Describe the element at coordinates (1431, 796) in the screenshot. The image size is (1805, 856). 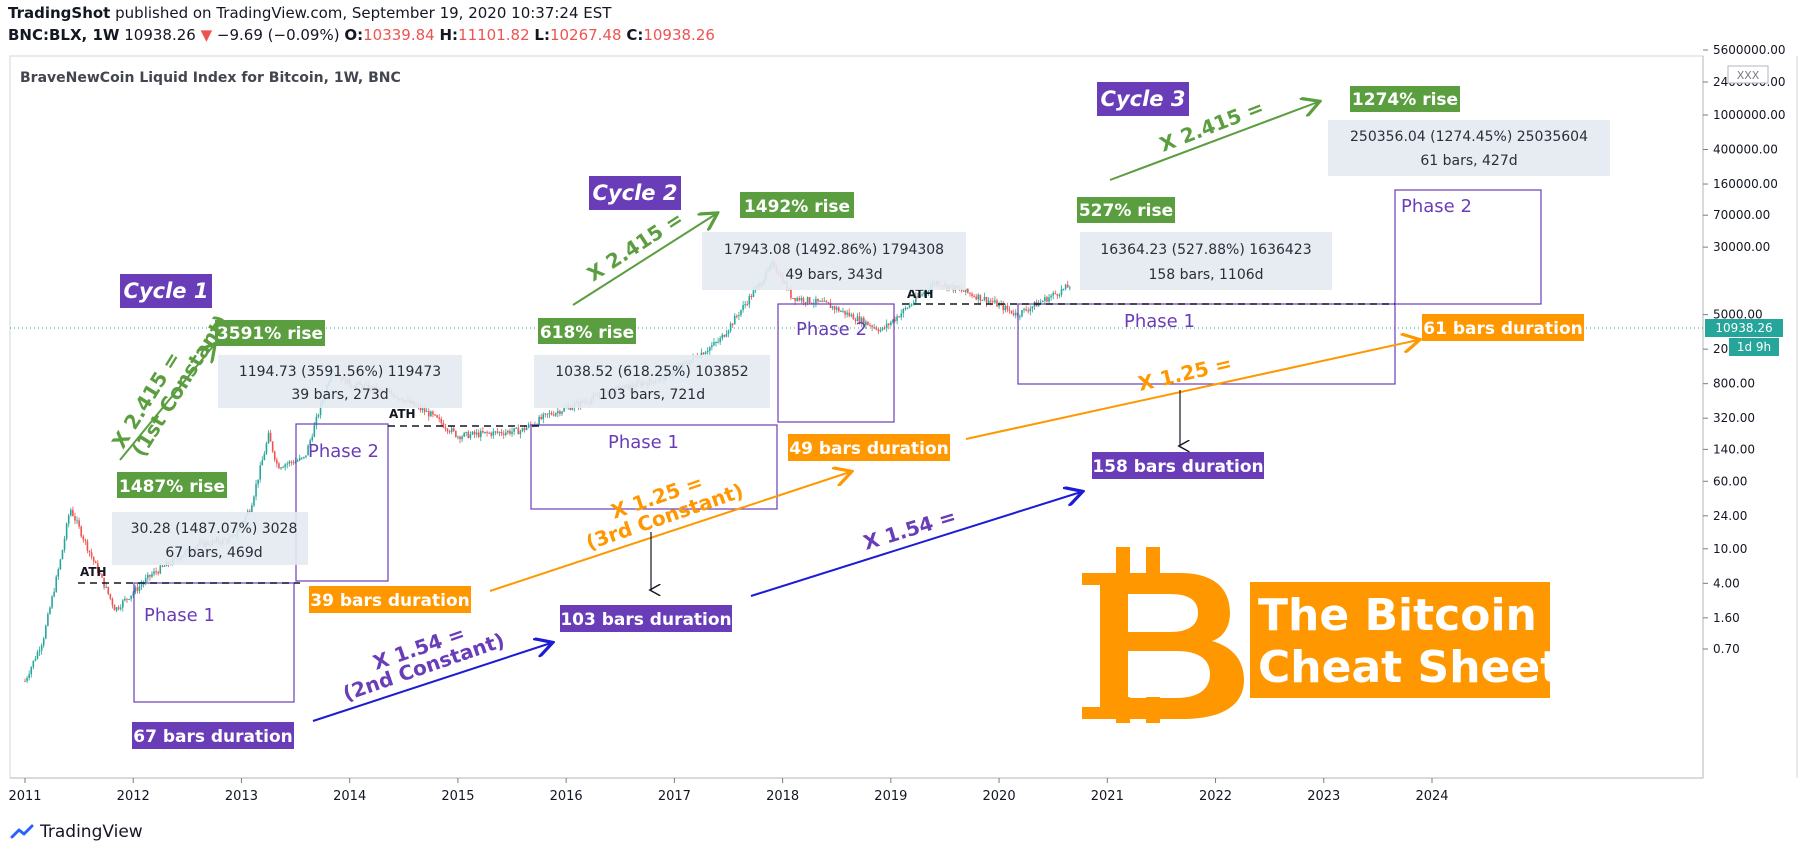
I see `time-tick-label: 2024` at that location.